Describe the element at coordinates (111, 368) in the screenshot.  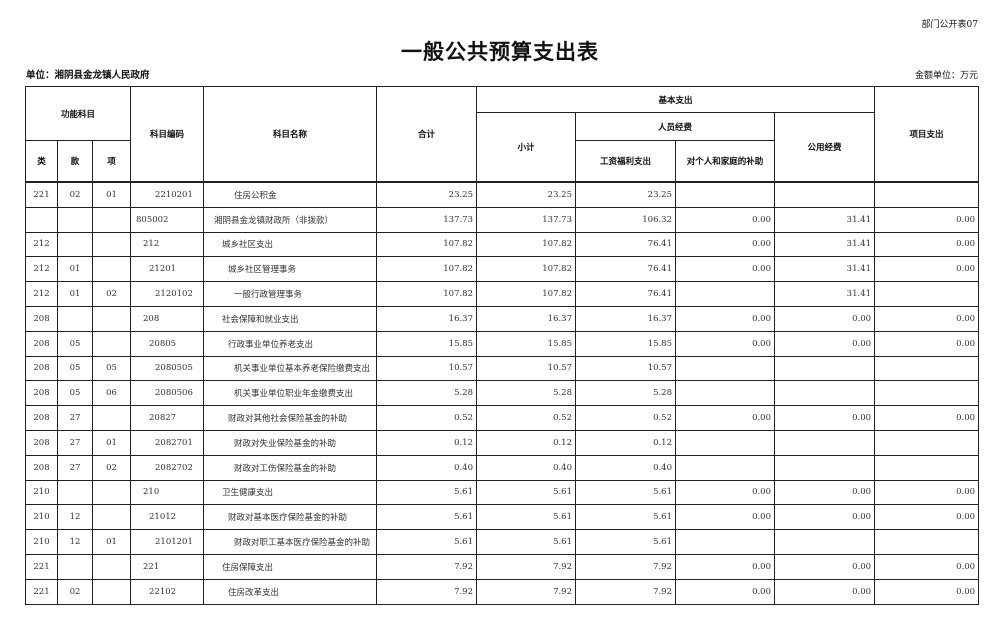
I see `cell-xiang: 05` at that location.